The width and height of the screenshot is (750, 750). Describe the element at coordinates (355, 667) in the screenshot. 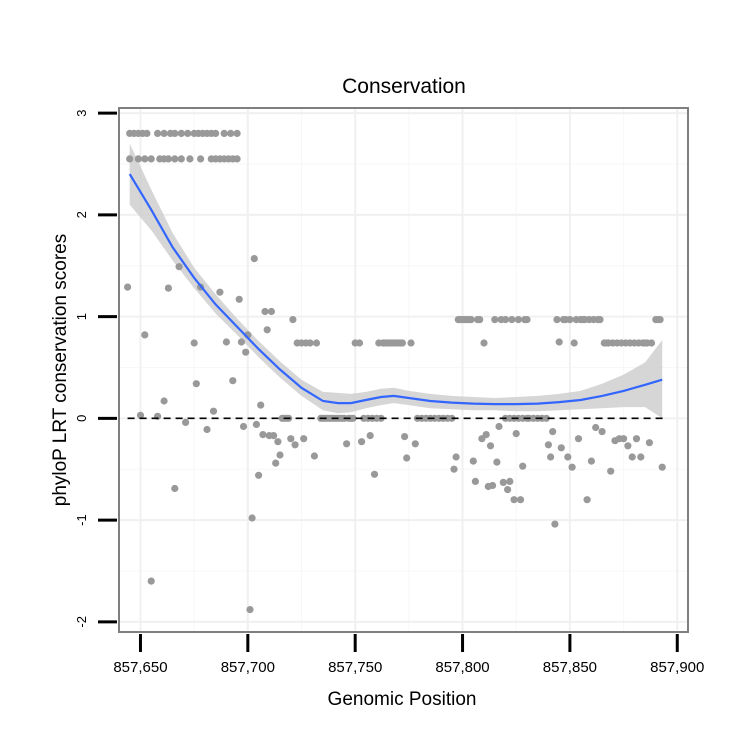

I see `x-tick-label: 857,750` at that location.